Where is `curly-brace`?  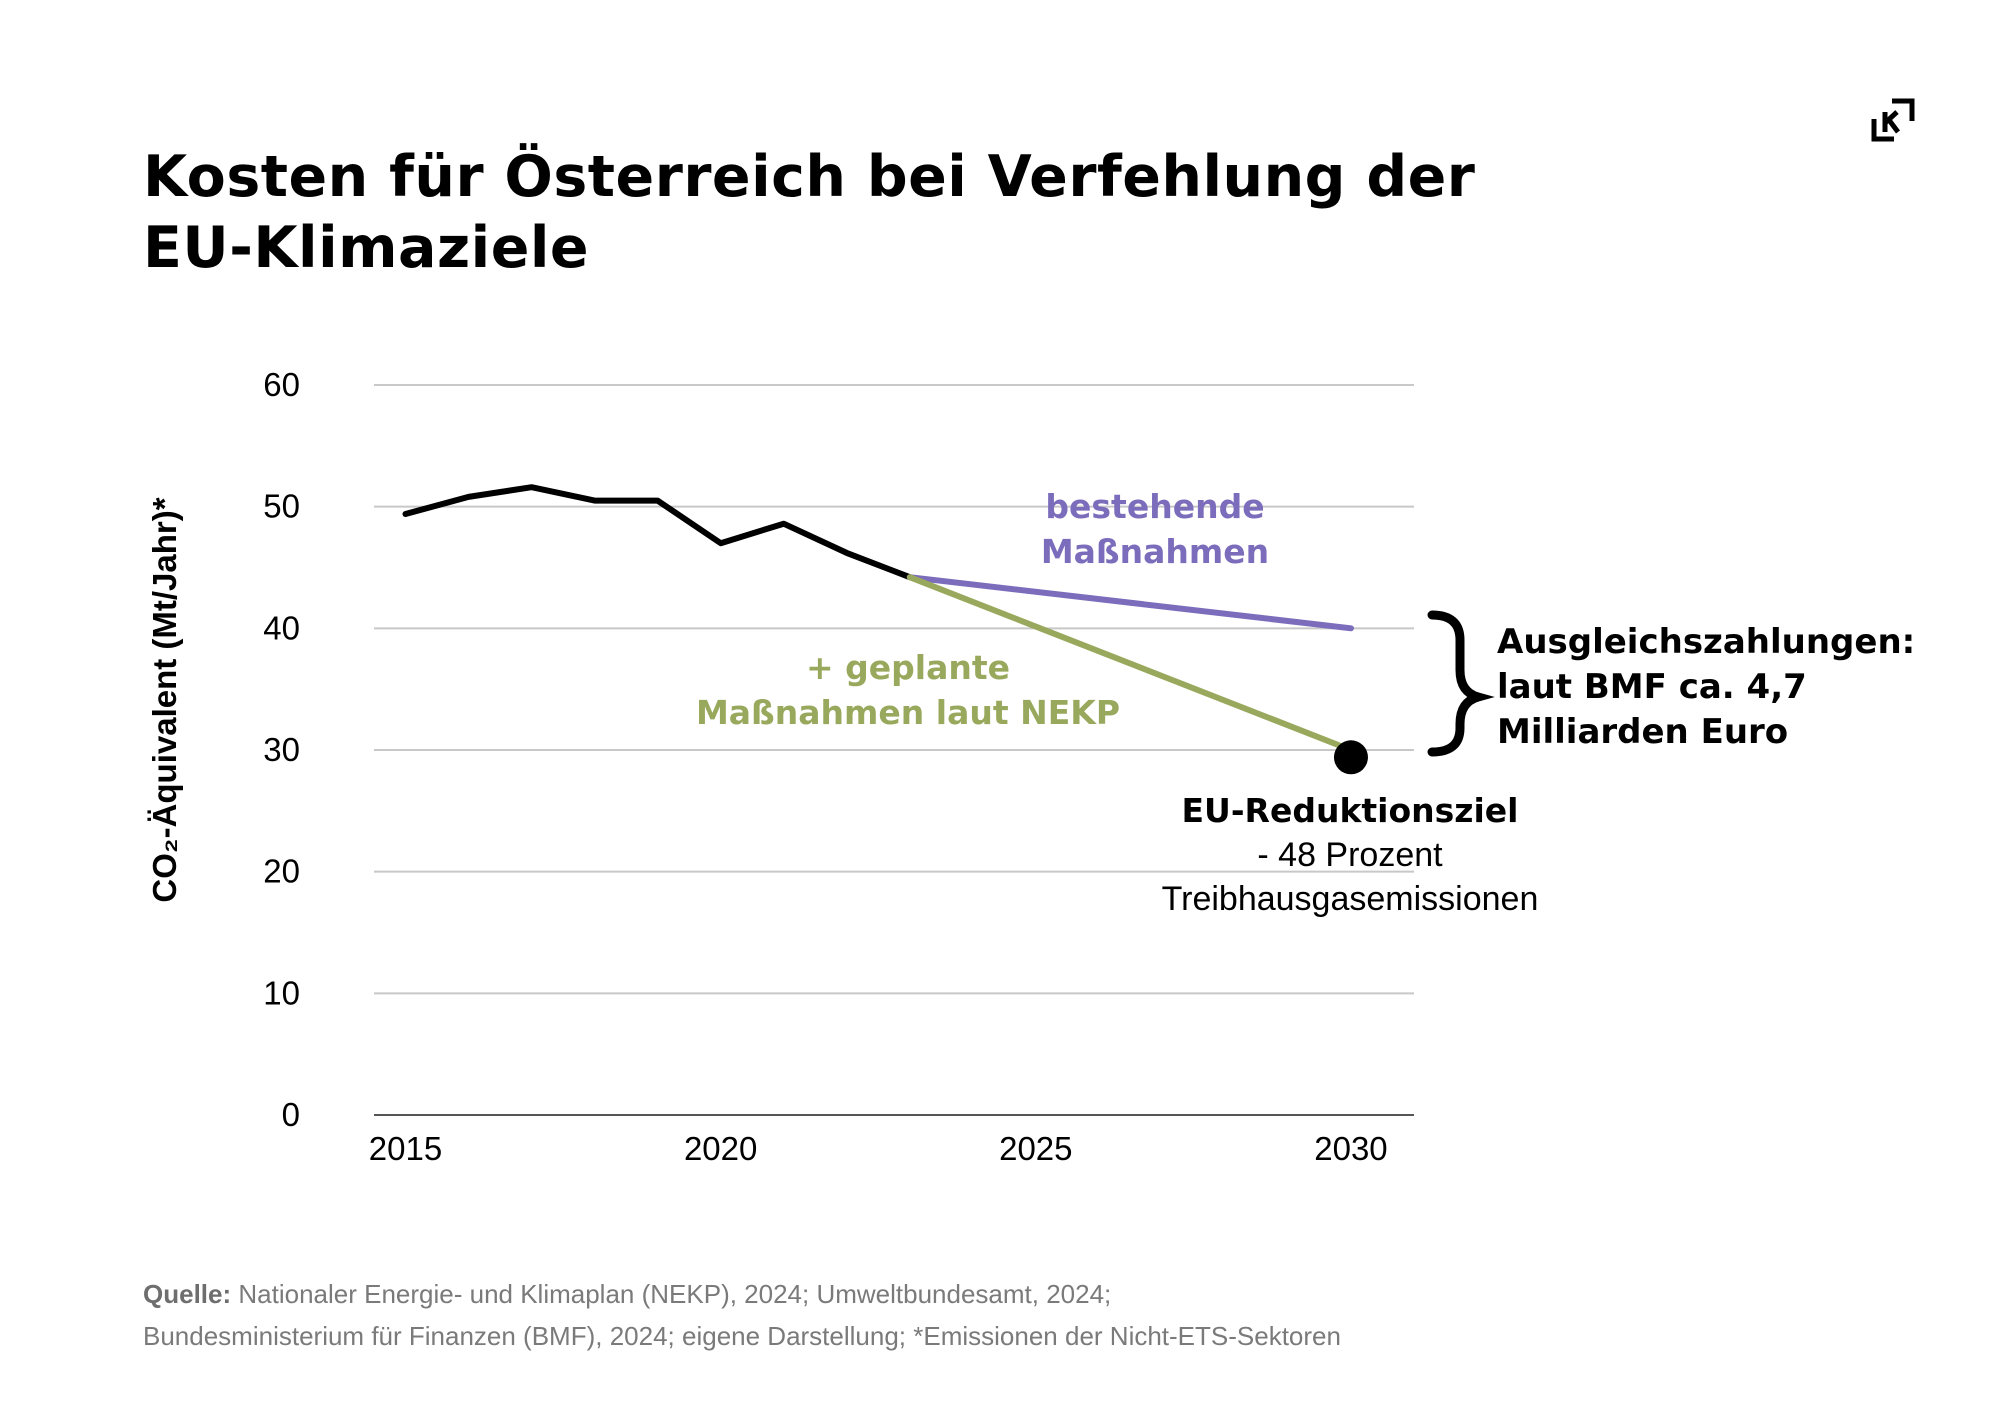
curly-brace is located at coordinates (1461, 683).